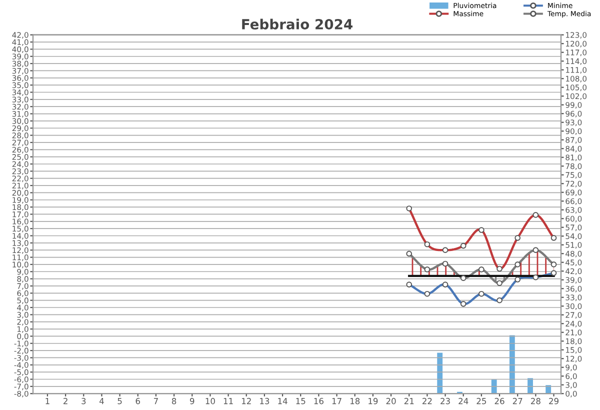  What do you see at coordinates (463, 401) in the screenshot?
I see `x-tick-label: 24` at bounding box center [463, 401].